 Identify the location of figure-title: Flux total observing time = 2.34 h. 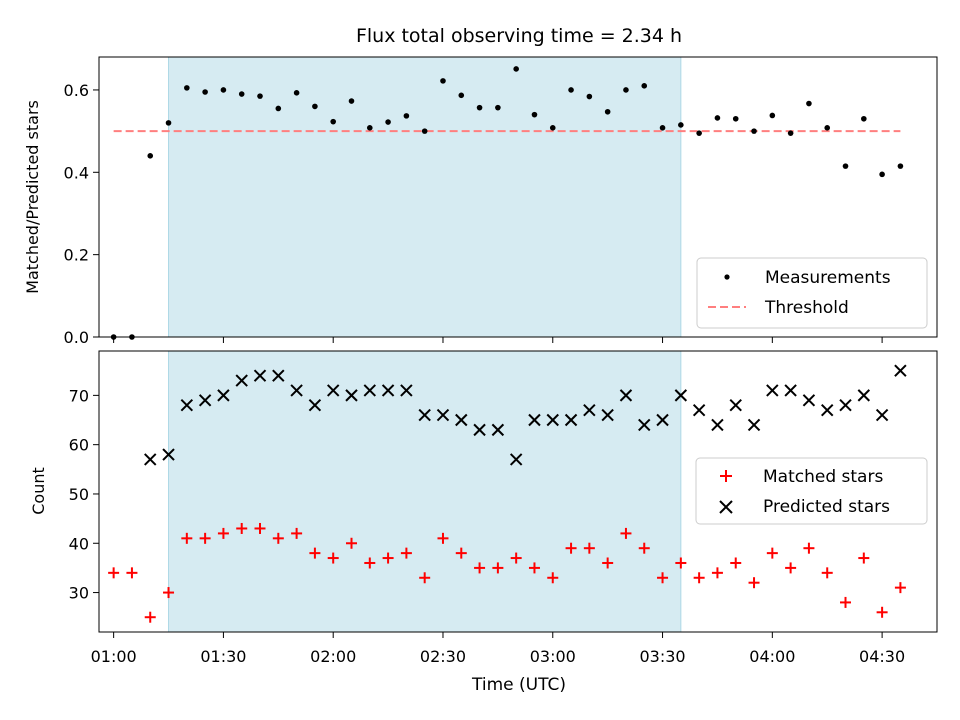
(519, 36).